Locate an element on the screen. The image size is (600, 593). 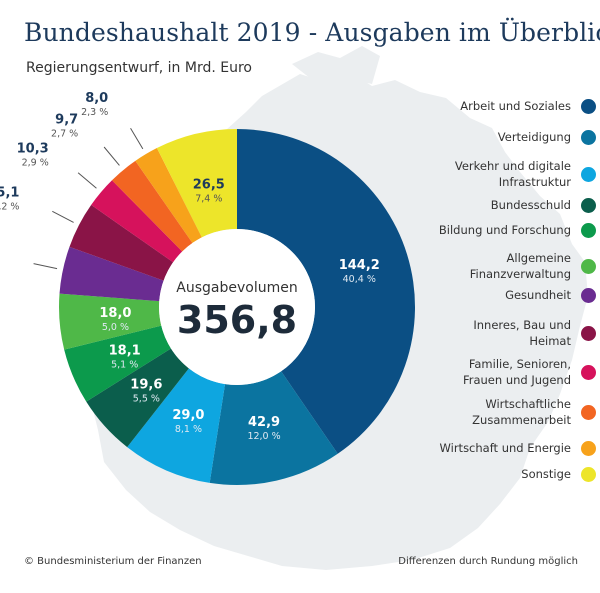
legend-item-verteidigung: Verteidigung is located at coordinates (503, 137).